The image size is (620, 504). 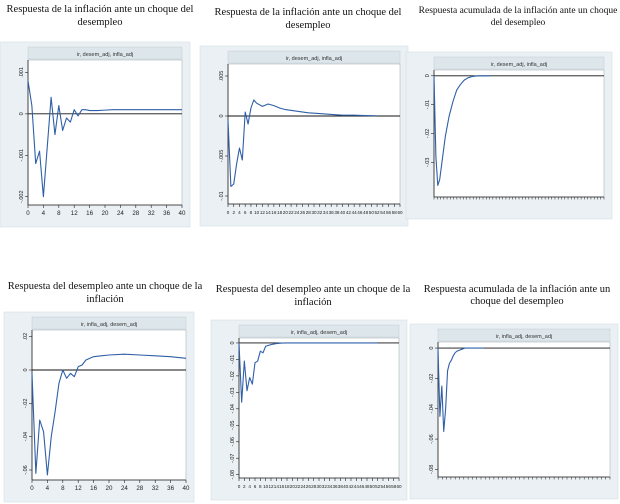 What do you see at coordinates (378, 212) in the screenshot?
I see `x-tick-label: 52` at bounding box center [378, 212].